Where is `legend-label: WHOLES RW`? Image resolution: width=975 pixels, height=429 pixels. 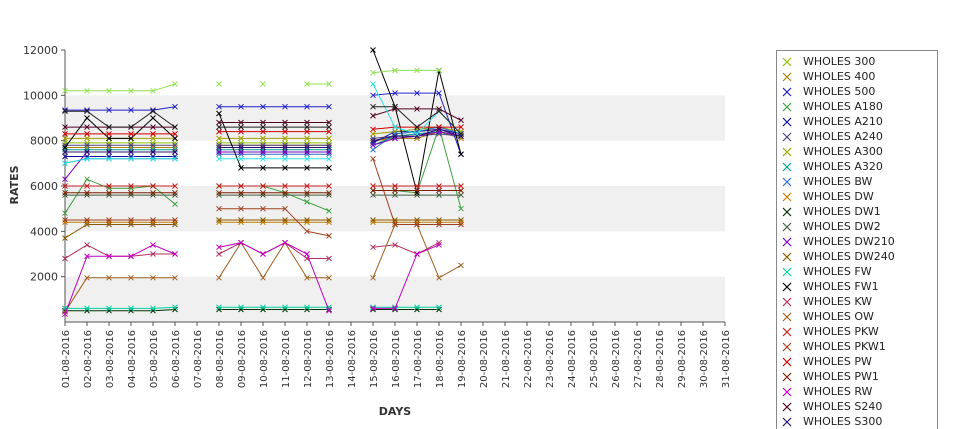 legend-label: WHOLES RW is located at coordinates (838, 391).